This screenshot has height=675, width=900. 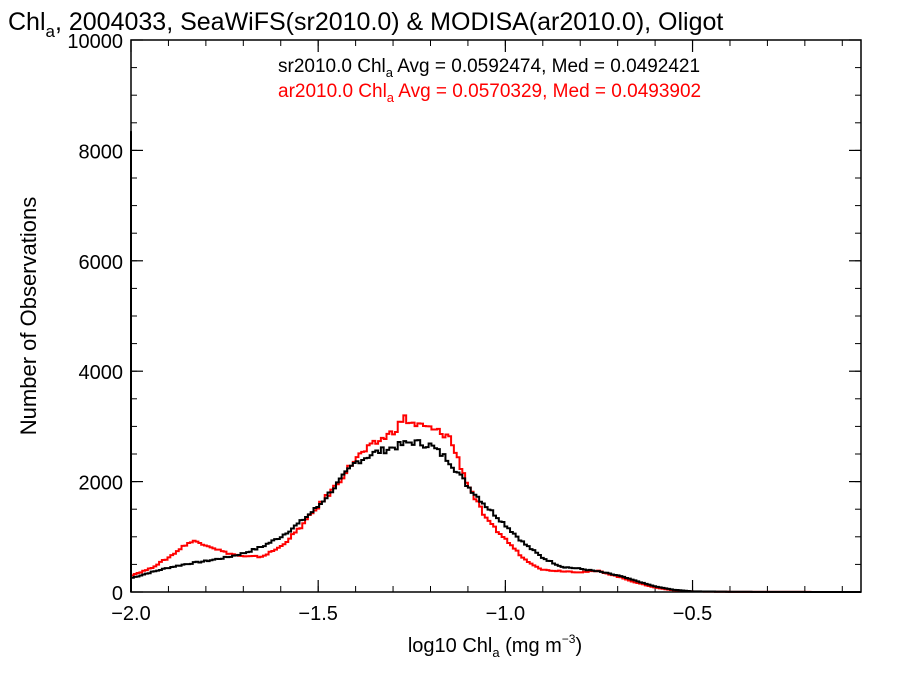 I want to click on y-axis-label: Number of Observations, so click(x=28, y=316).